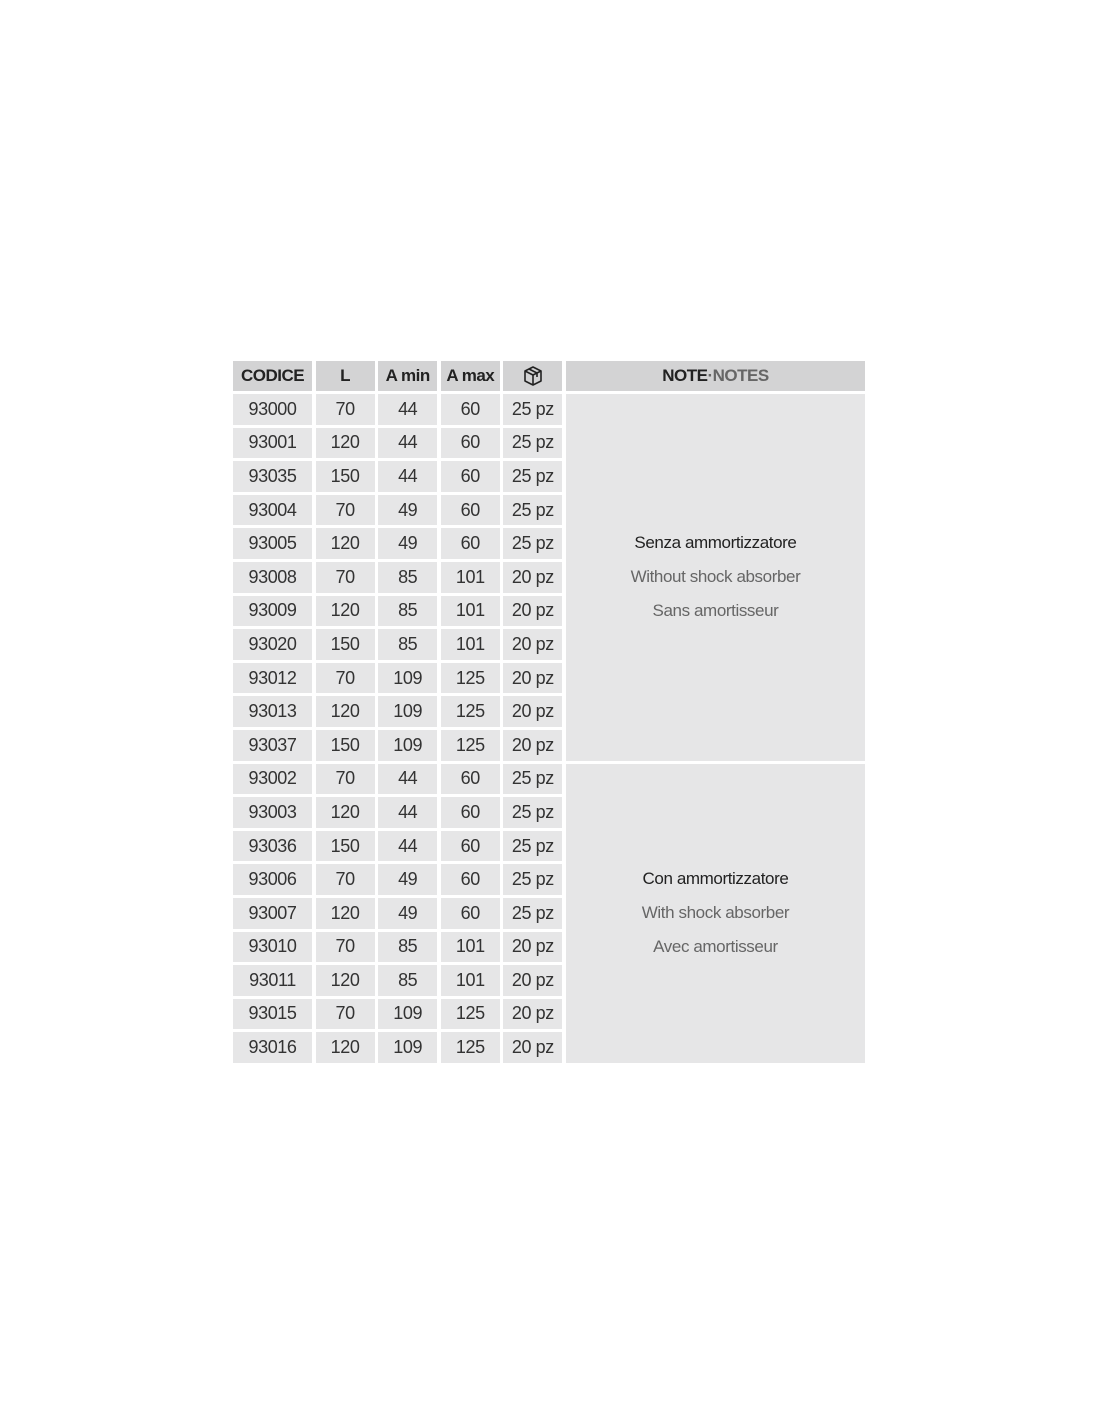  Describe the element at coordinates (715, 947) in the screenshot. I see `note-fr: Avec amortisseur` at that location.